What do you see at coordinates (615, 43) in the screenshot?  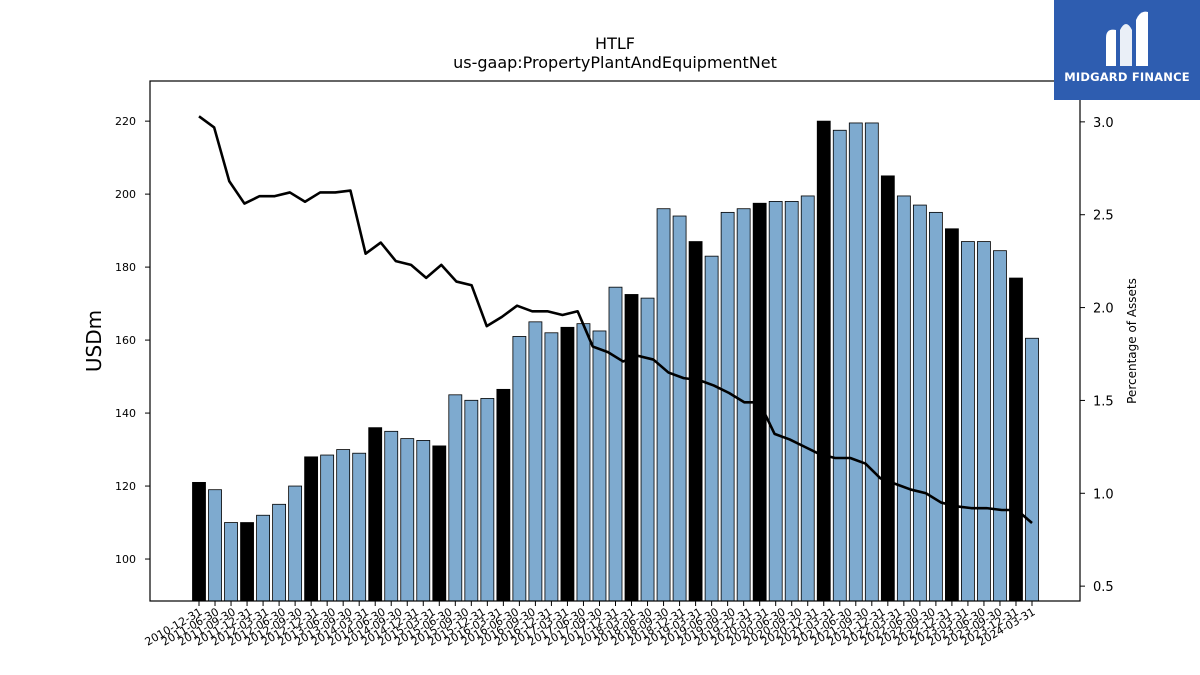 I see `chart-title: HTLF` at bounding box center [615, 43].